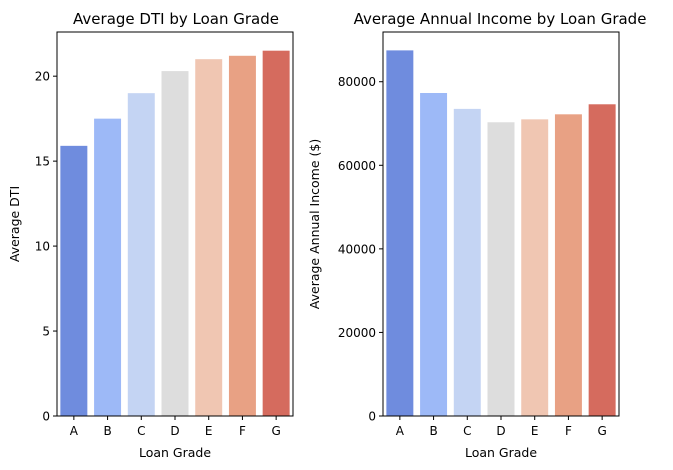 The width and height of the screenshot is (673, 470). I want to click on chart-title: Average DTI by Loan Grade, so click(176, 19).